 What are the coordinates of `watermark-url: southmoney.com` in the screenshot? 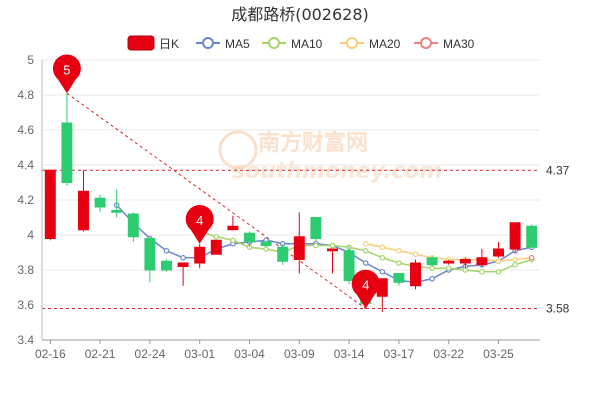 It's located at (337, 171).